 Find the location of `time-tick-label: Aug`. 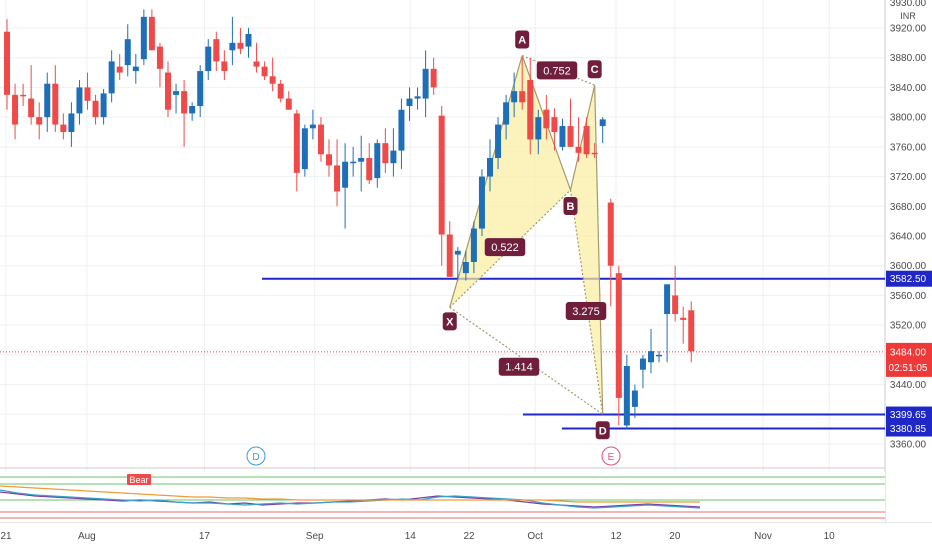

time-tick-label: Aug is located at coordinates (87, 536).